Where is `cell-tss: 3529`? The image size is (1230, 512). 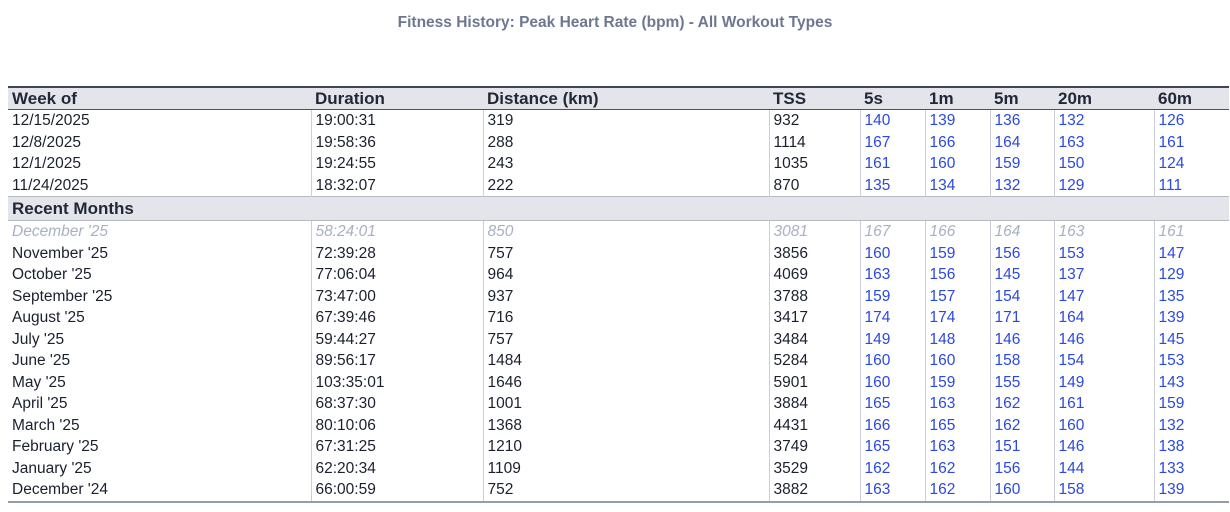
cell-tss: 3529 is located at coordinates (814, 468).